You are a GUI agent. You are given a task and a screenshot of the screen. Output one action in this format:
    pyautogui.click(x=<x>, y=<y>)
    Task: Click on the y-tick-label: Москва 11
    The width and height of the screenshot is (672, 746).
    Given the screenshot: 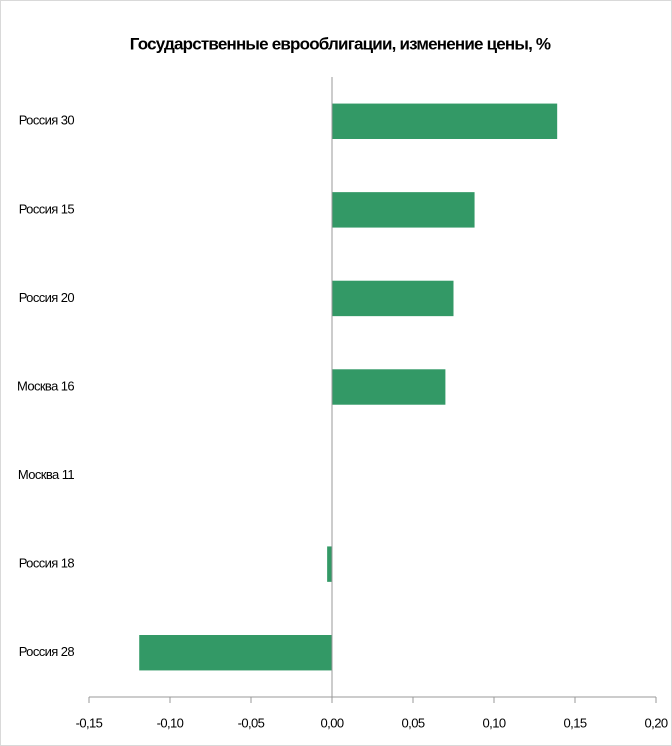 What is the action you would take?
    pyautogui.click(x=46, y=474)
    